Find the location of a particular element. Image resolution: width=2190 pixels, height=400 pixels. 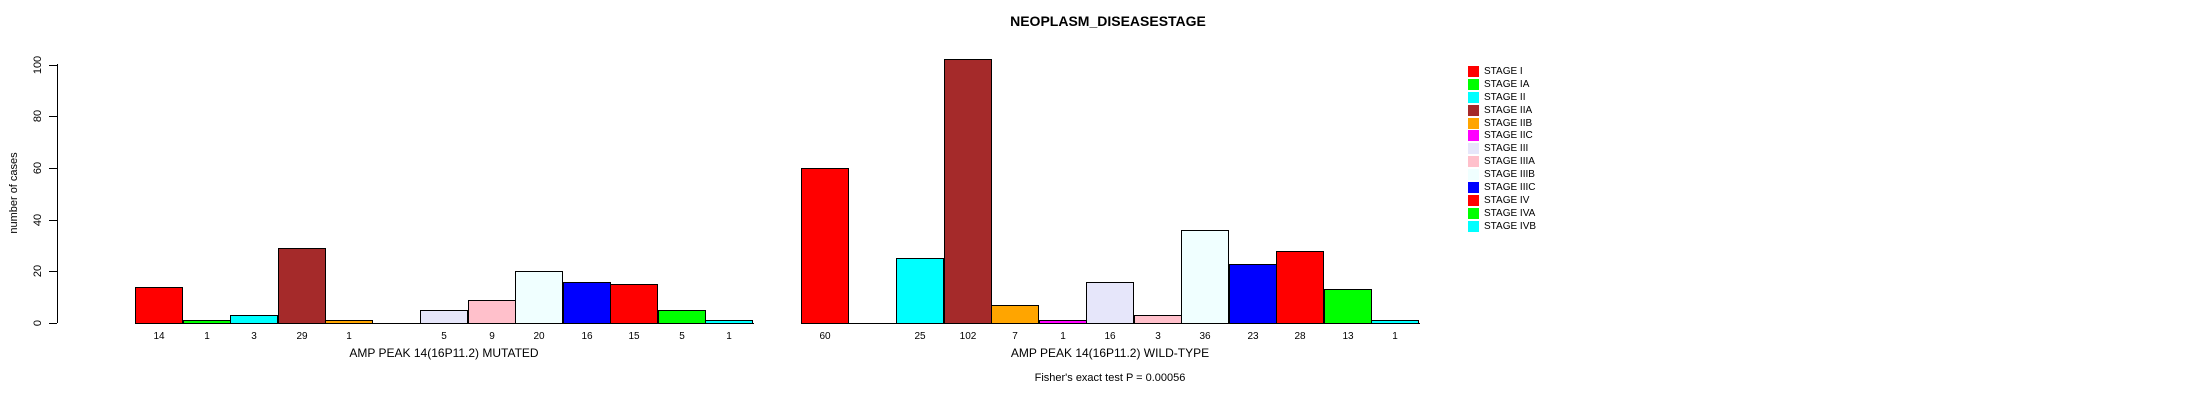

y-tick-label: 80 is located at coordinates (38, 116).